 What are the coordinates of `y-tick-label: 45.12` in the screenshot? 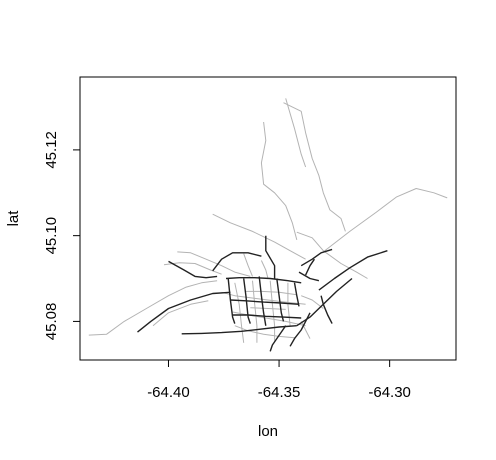 It's located at (51, 150).